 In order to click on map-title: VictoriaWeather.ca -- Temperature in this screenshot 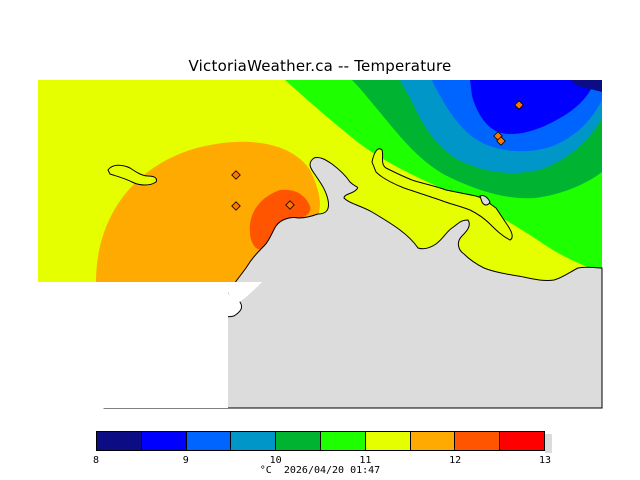, I will do `click(320, 66)`.